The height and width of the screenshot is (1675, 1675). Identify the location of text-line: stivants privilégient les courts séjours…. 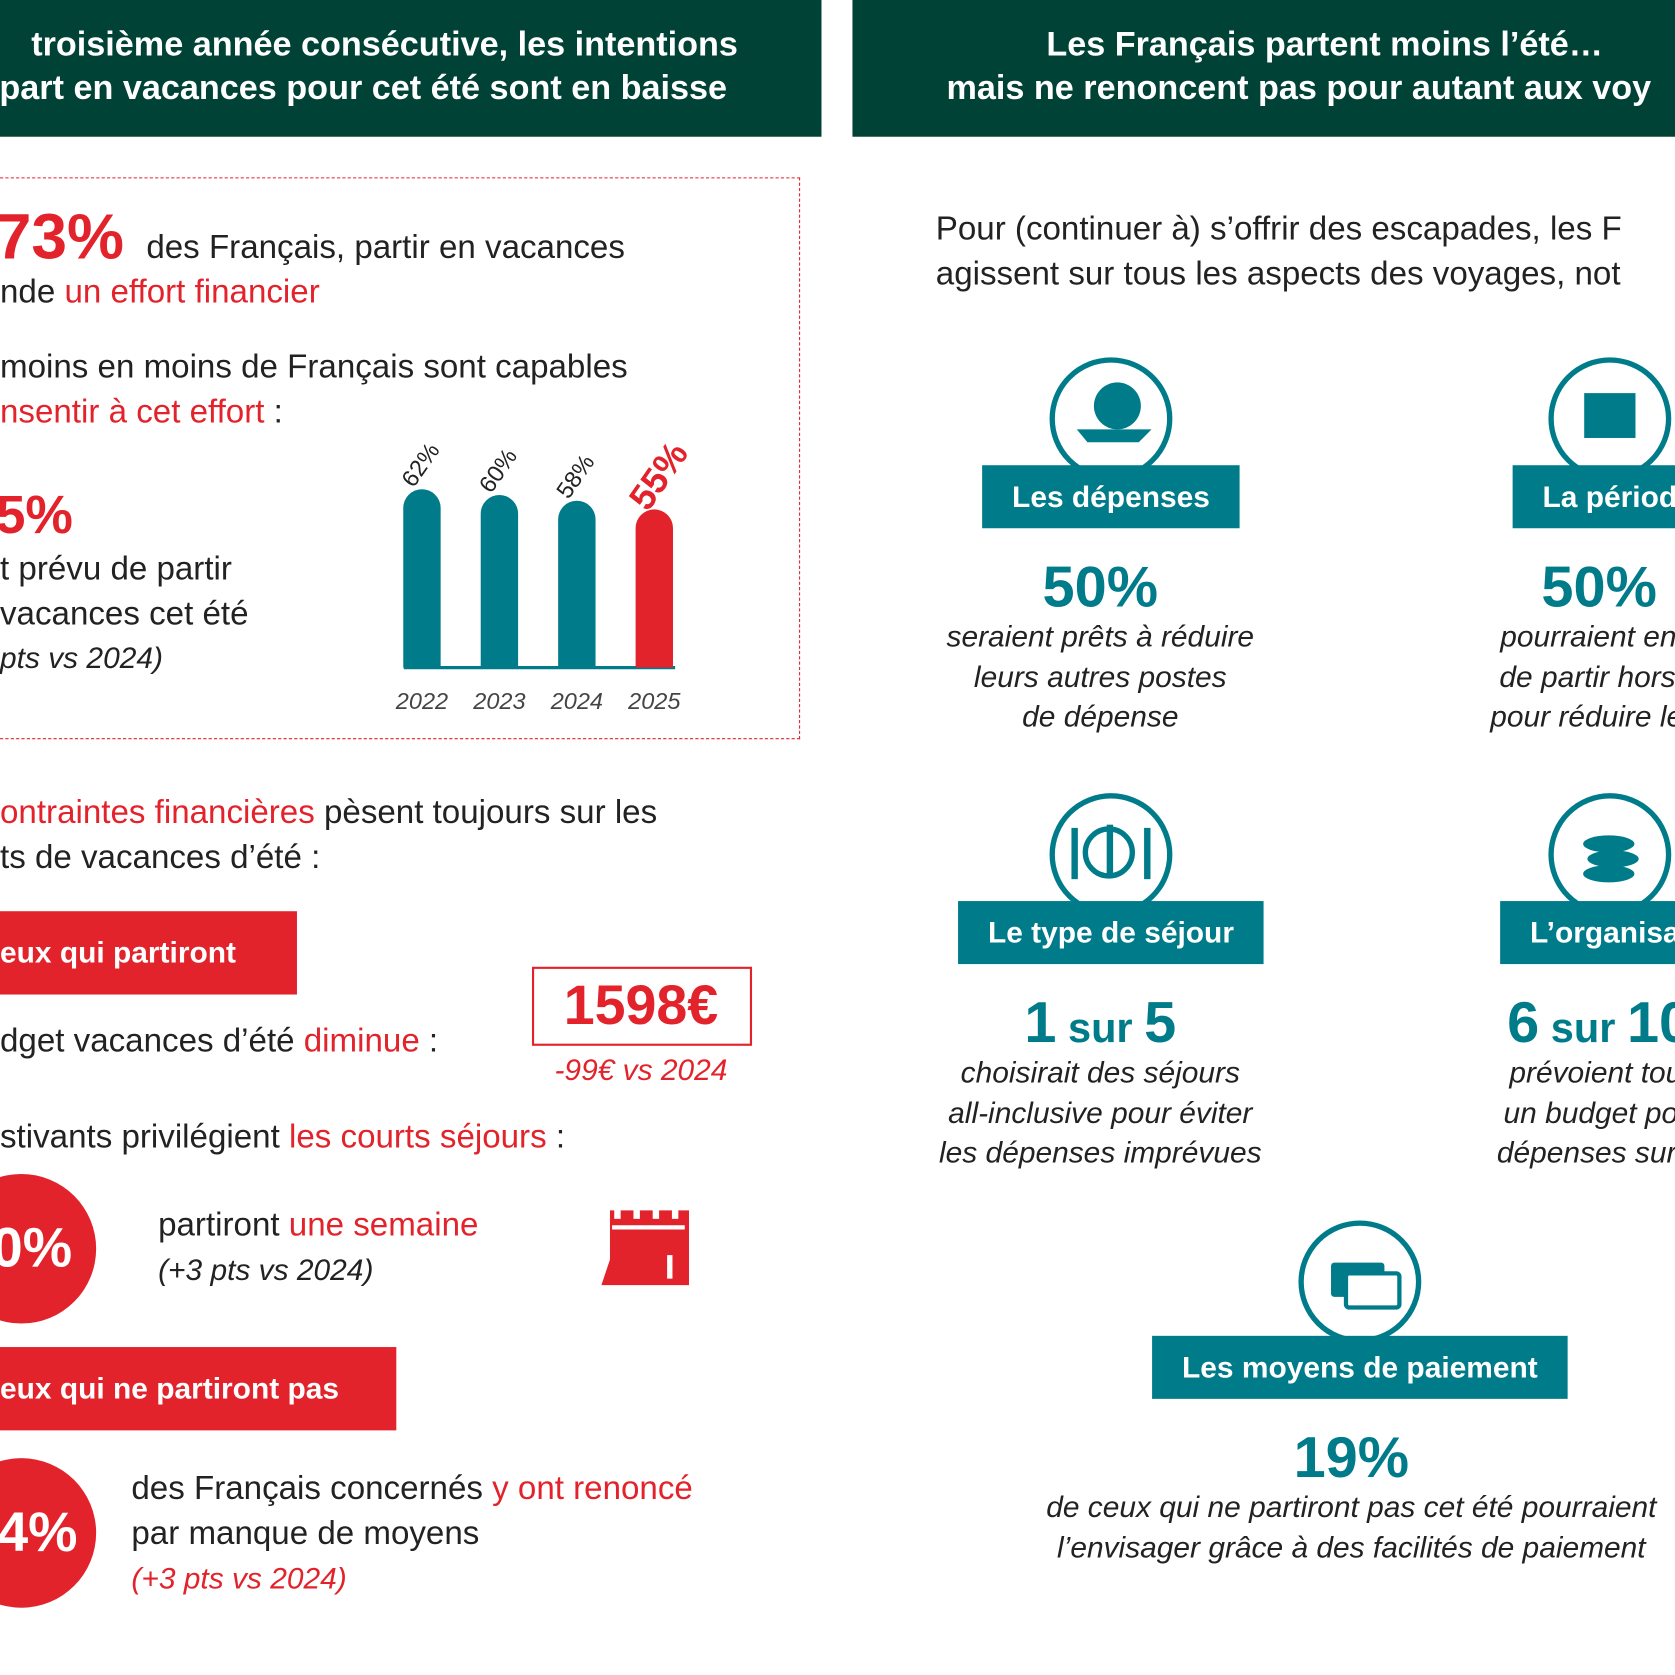
(282, 1137).